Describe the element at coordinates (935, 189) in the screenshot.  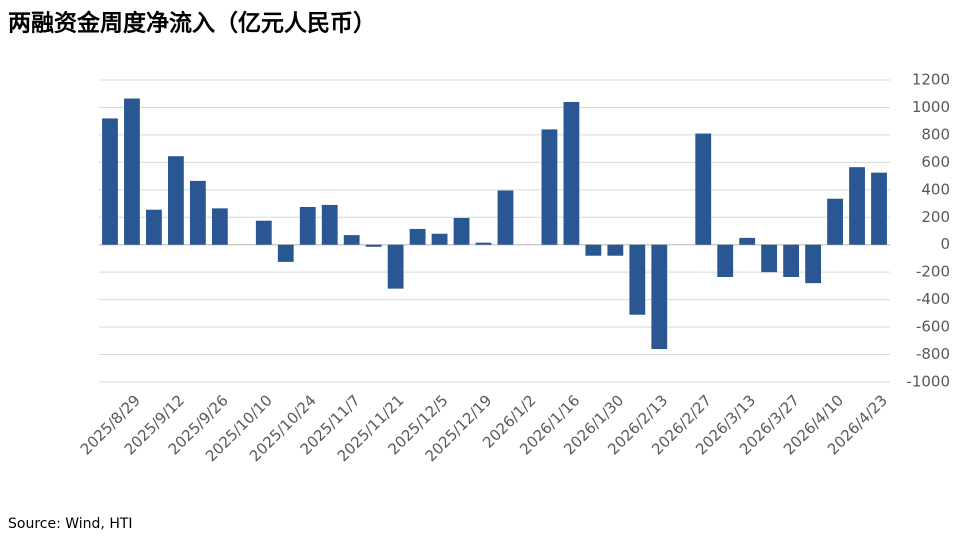
I see `y-tick-label: 400` at that location.